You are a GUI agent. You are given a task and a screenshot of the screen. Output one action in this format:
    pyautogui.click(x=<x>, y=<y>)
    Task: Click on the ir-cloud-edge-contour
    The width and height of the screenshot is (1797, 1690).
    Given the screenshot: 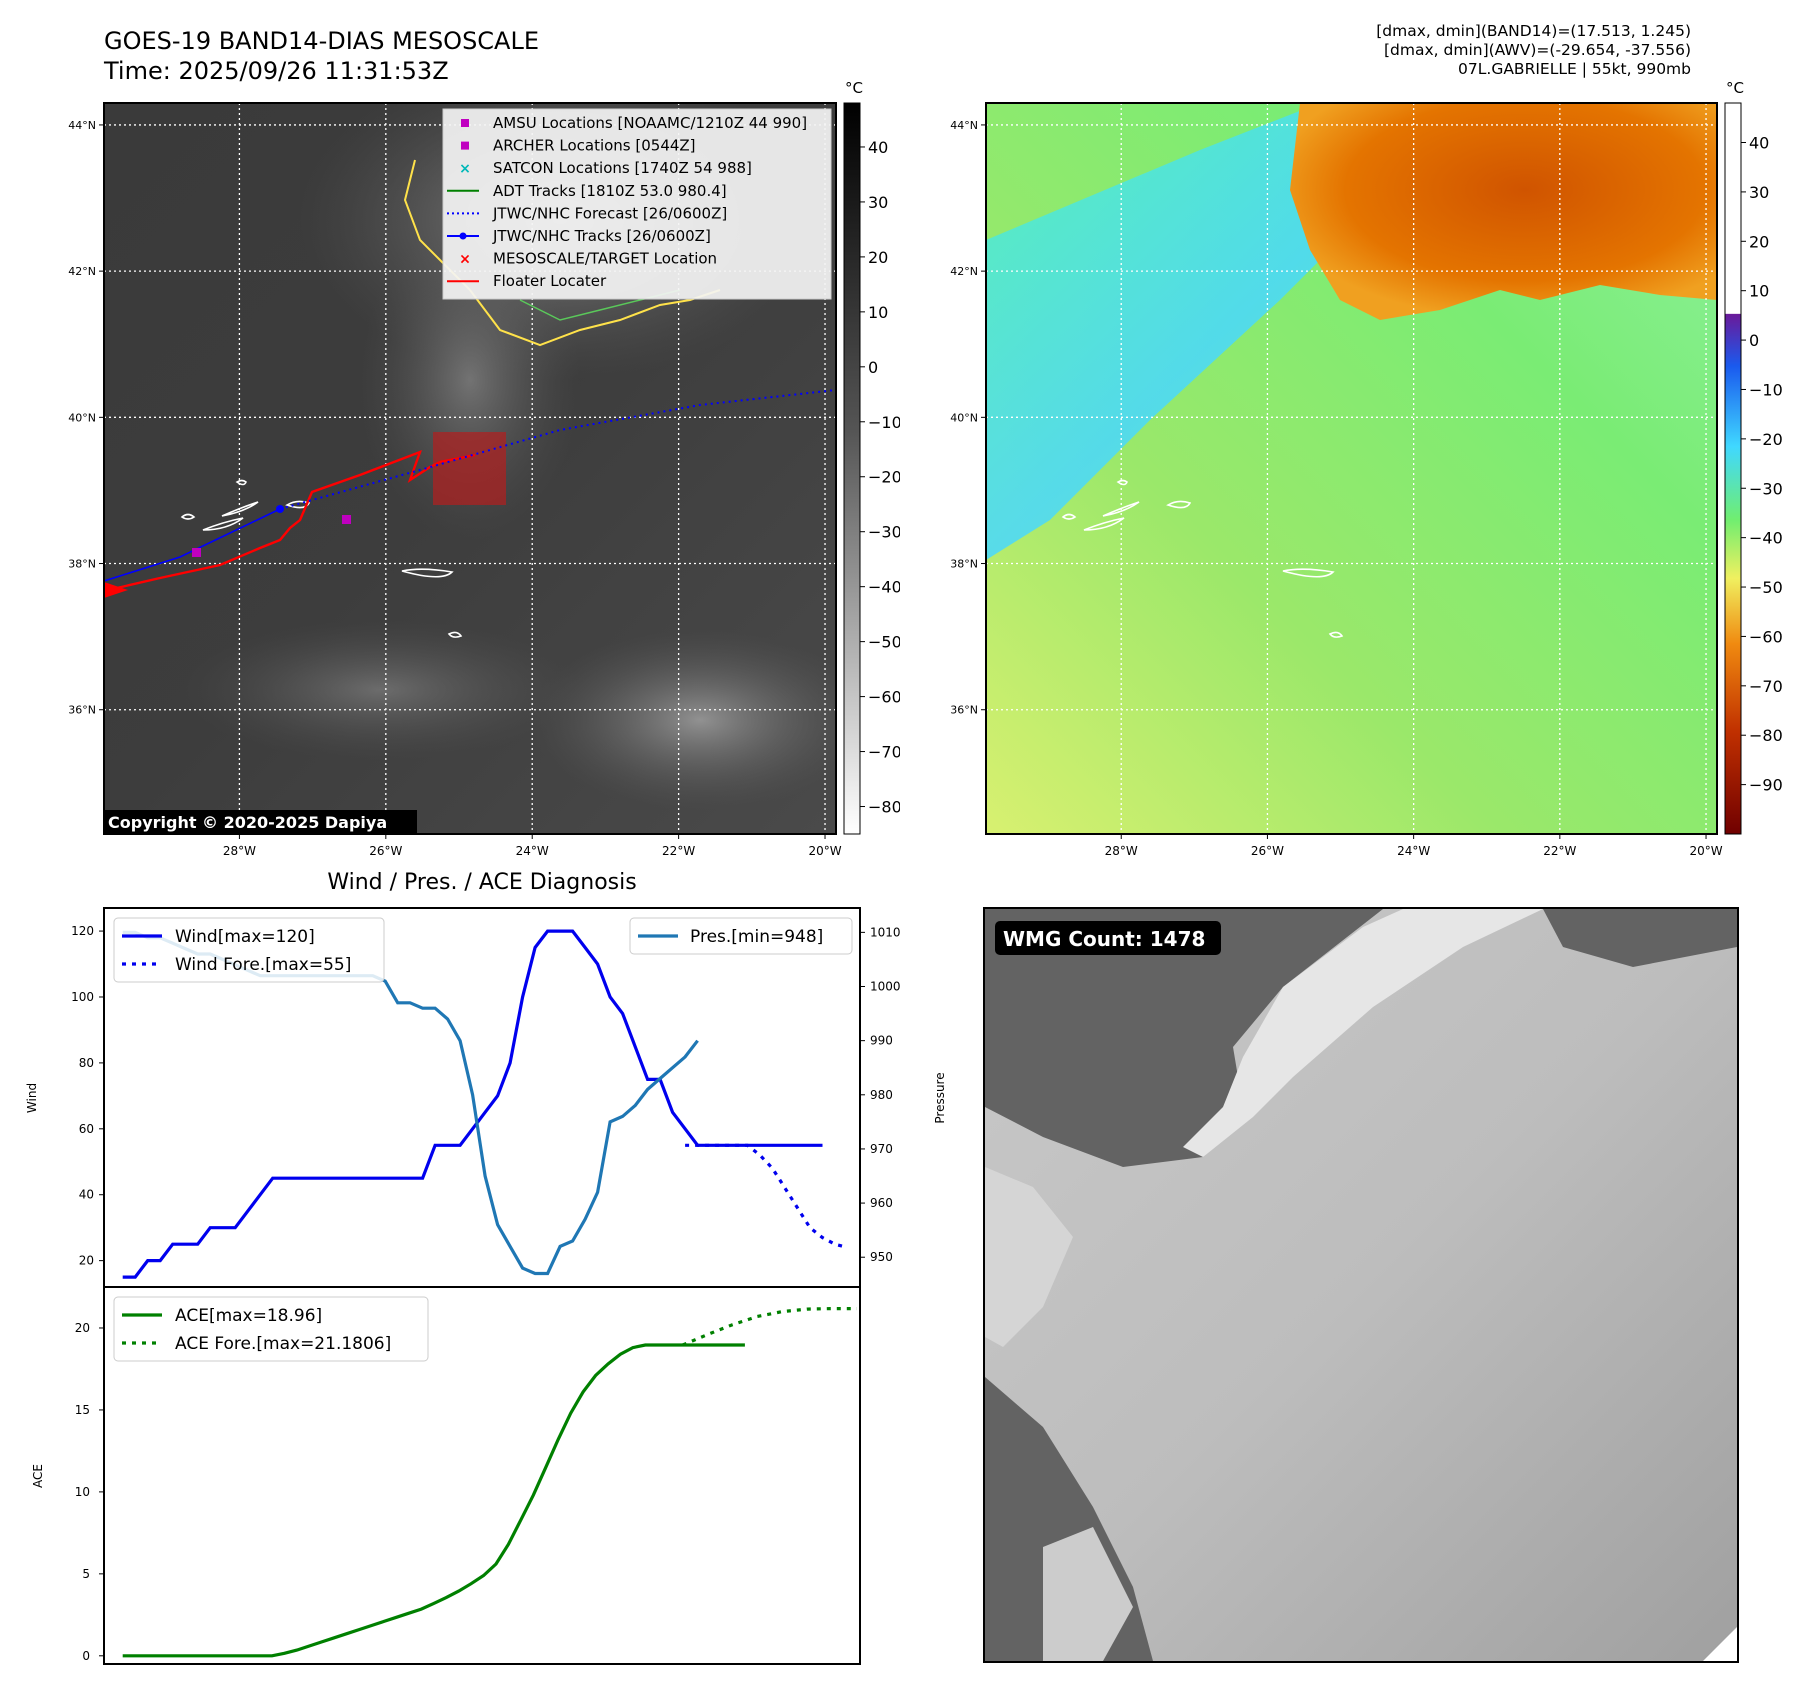 What is the action you would take?
    pyautogui.click(x=562, y=253)
    